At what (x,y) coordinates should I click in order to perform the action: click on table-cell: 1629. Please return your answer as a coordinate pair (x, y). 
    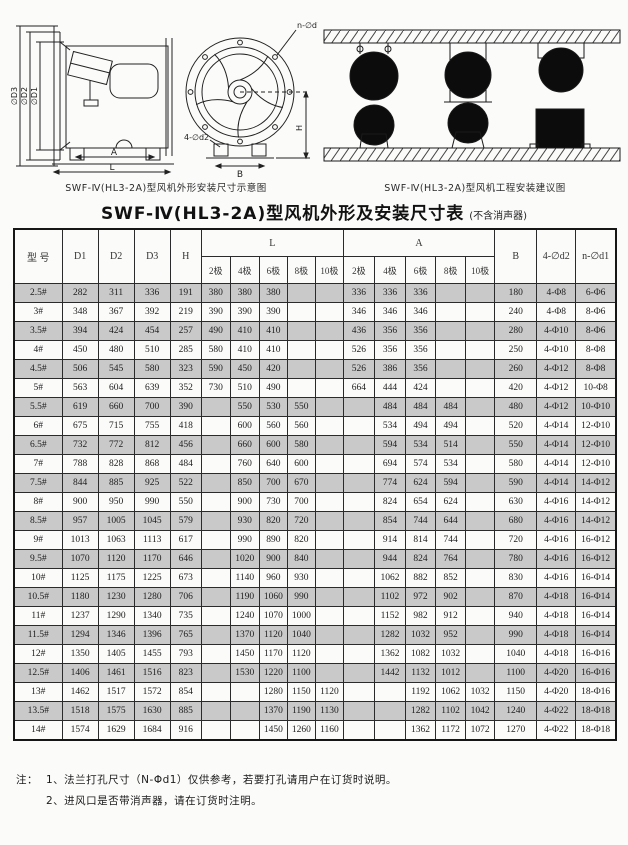
    Looking at the image, I should click on (116, 730).